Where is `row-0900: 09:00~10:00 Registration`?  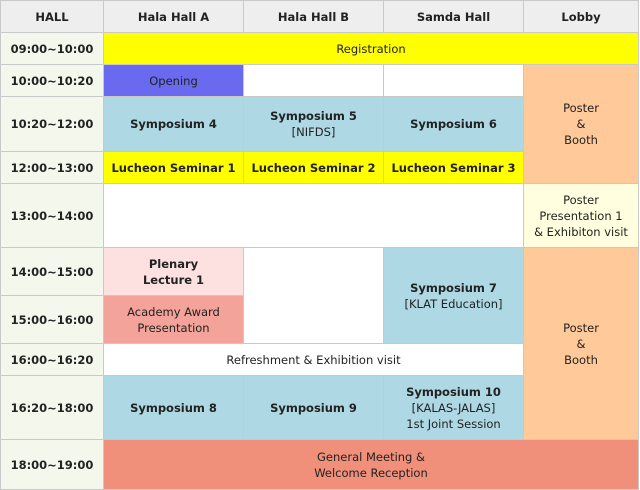 row-0900: 09:00~10:00 Registration is located at coordinates (319, 48).